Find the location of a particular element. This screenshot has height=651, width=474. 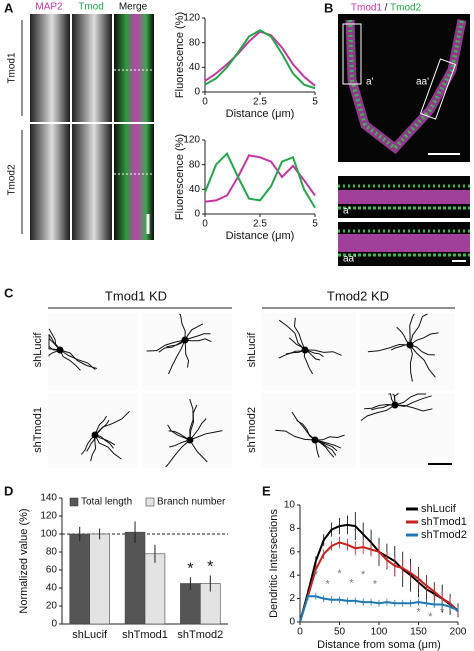

legend-label: Total length is located at coordinates (106, 502).